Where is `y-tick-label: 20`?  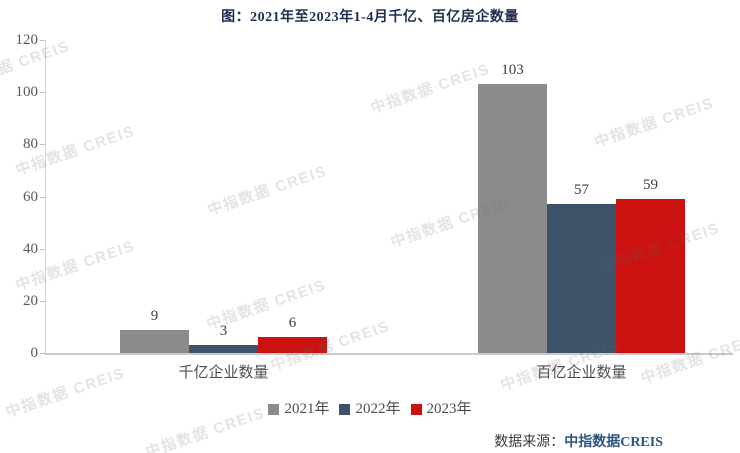
y-tick-label: 20 is located at coordinates (30, 300).